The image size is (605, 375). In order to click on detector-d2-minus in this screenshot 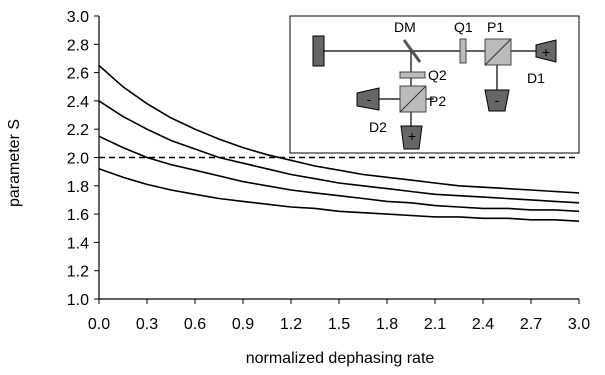, I will do `click(368, 99)`.